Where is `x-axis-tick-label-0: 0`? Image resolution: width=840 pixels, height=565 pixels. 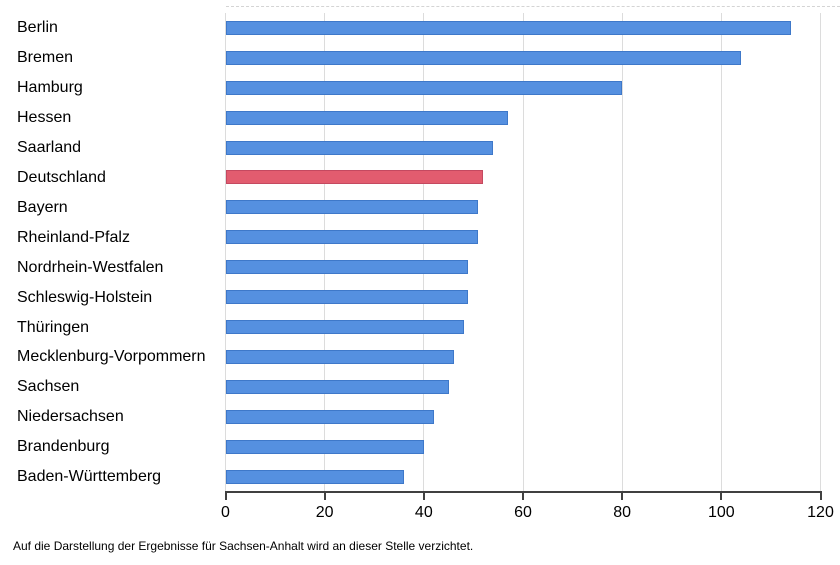 x-axis-tick-label-0: 0 is located at coordinates (225, 512).